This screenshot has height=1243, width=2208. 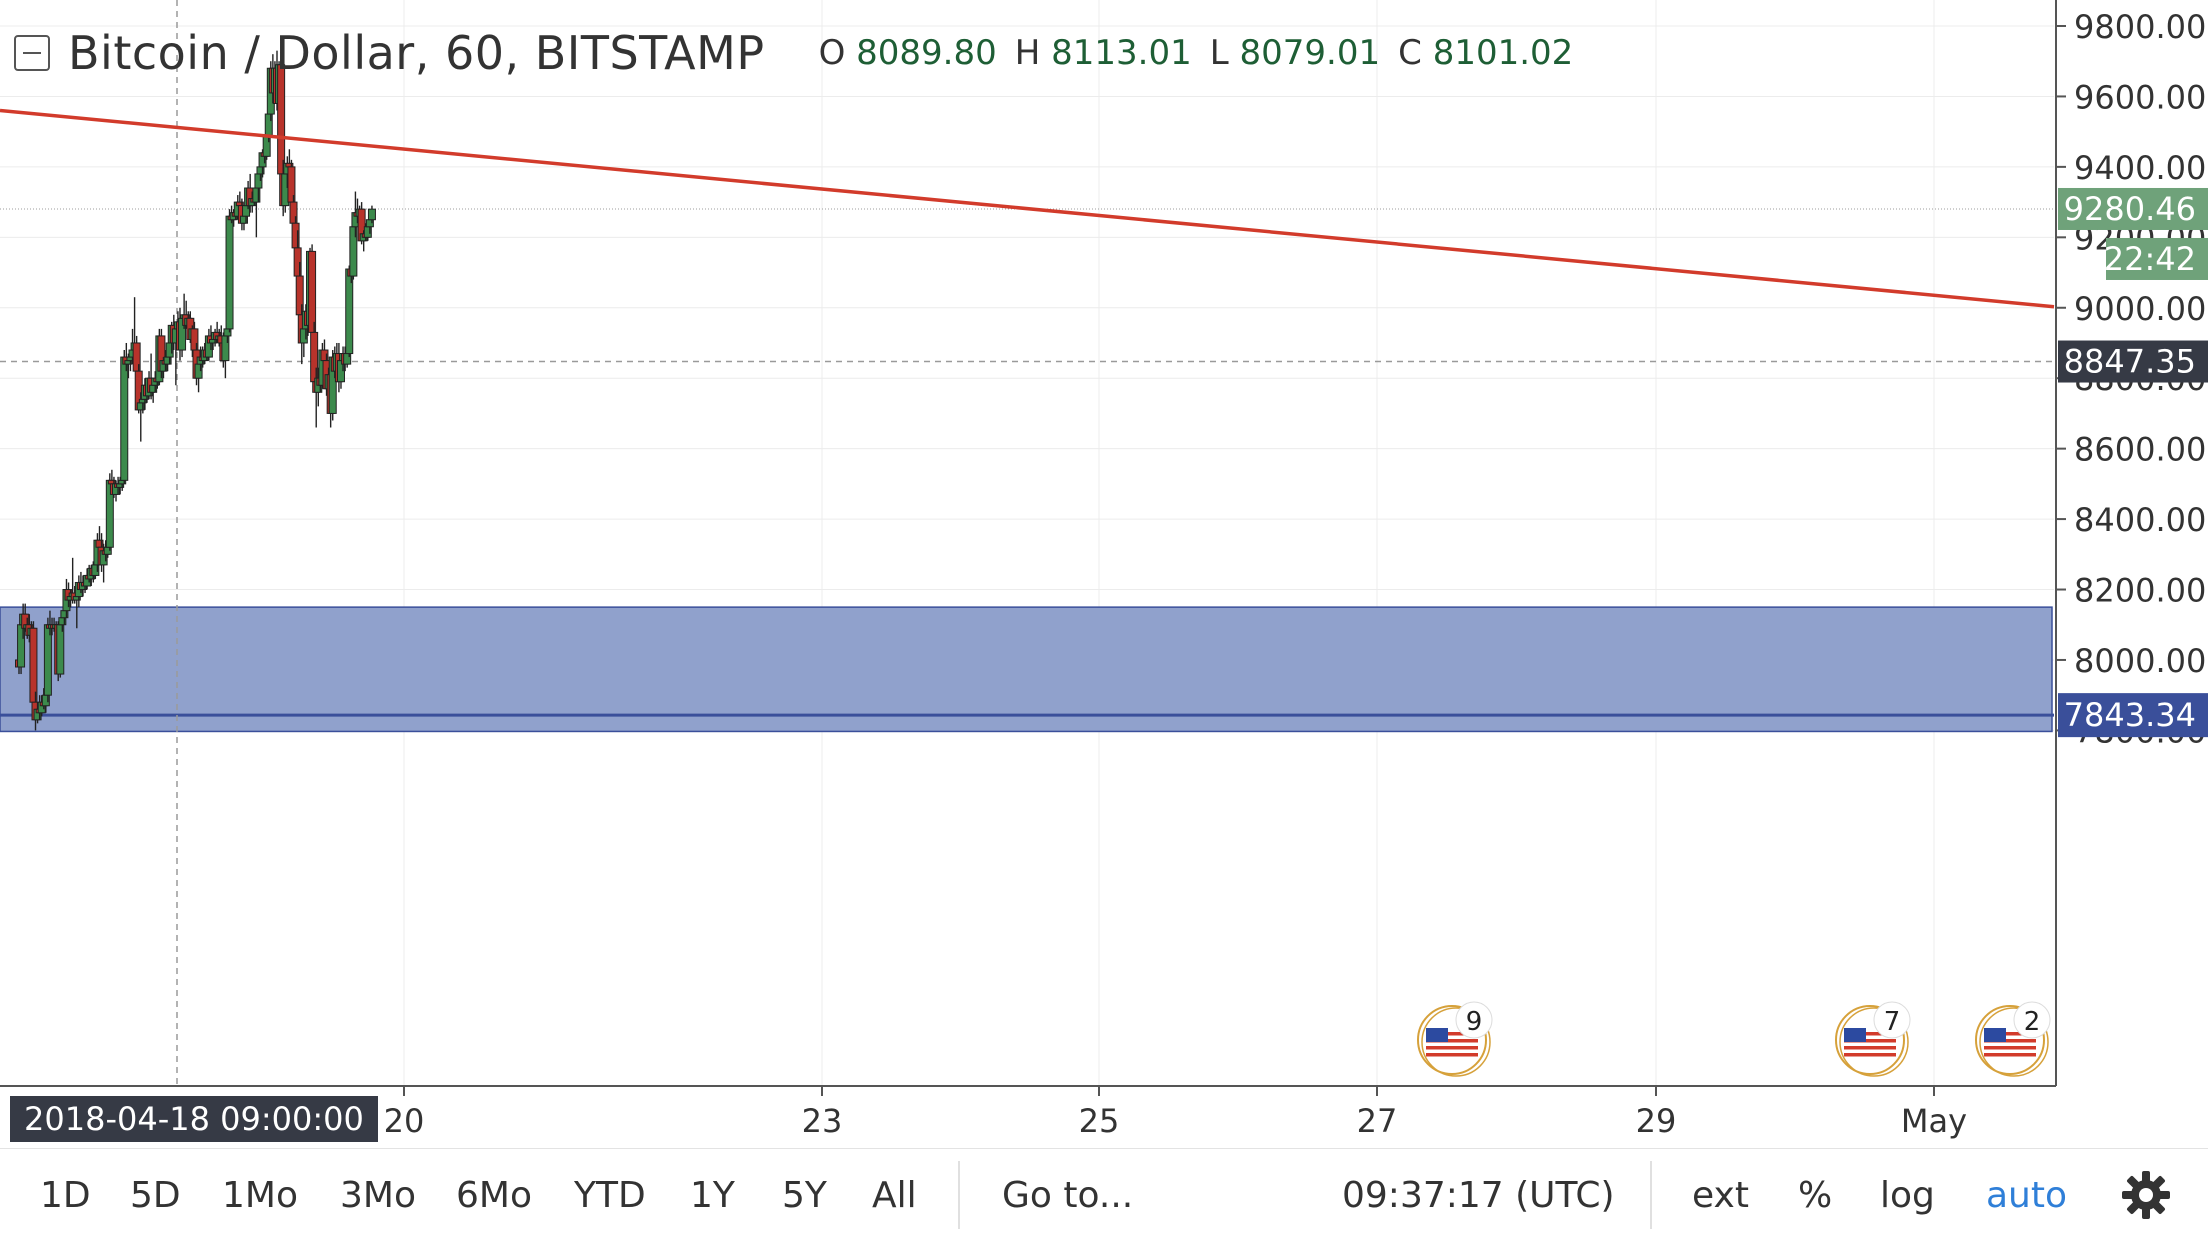 I want to click on event-count: 2, so click(x=2032, y=1022).